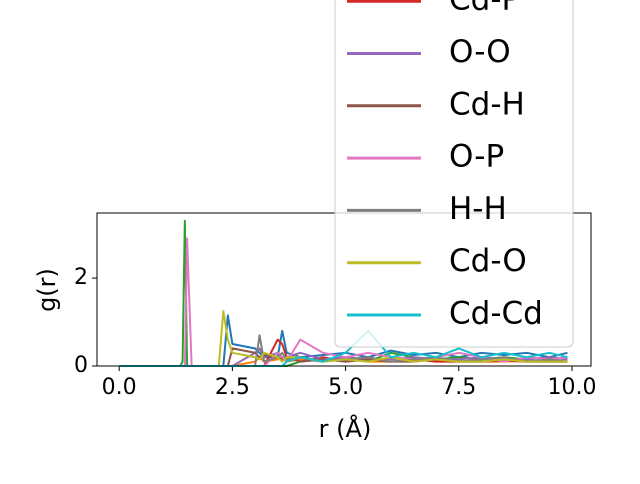 The width and height of the screenshot is (640, 484). I want to click on legend-label: Cd-P, so click(484, 9).